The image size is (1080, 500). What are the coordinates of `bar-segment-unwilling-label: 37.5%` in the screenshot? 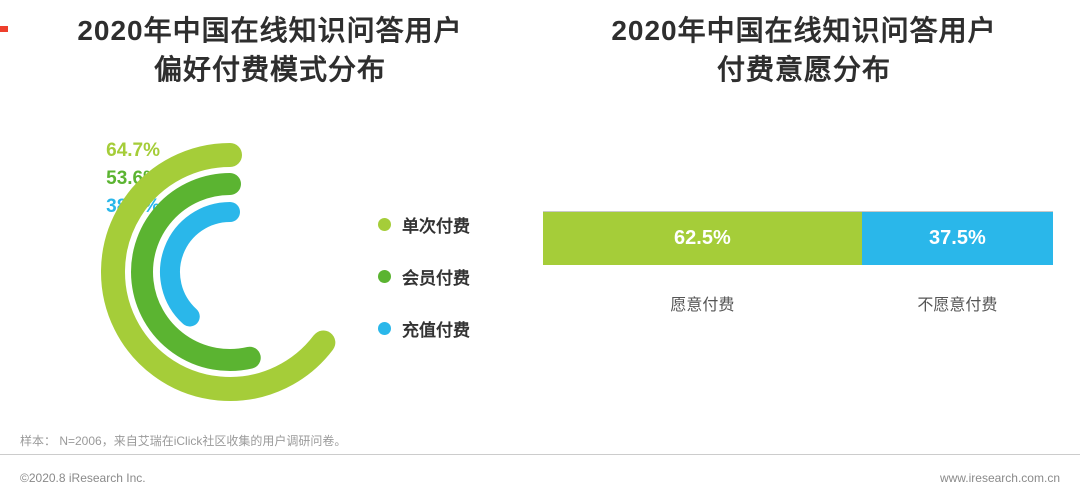 It's located at (957, 238).